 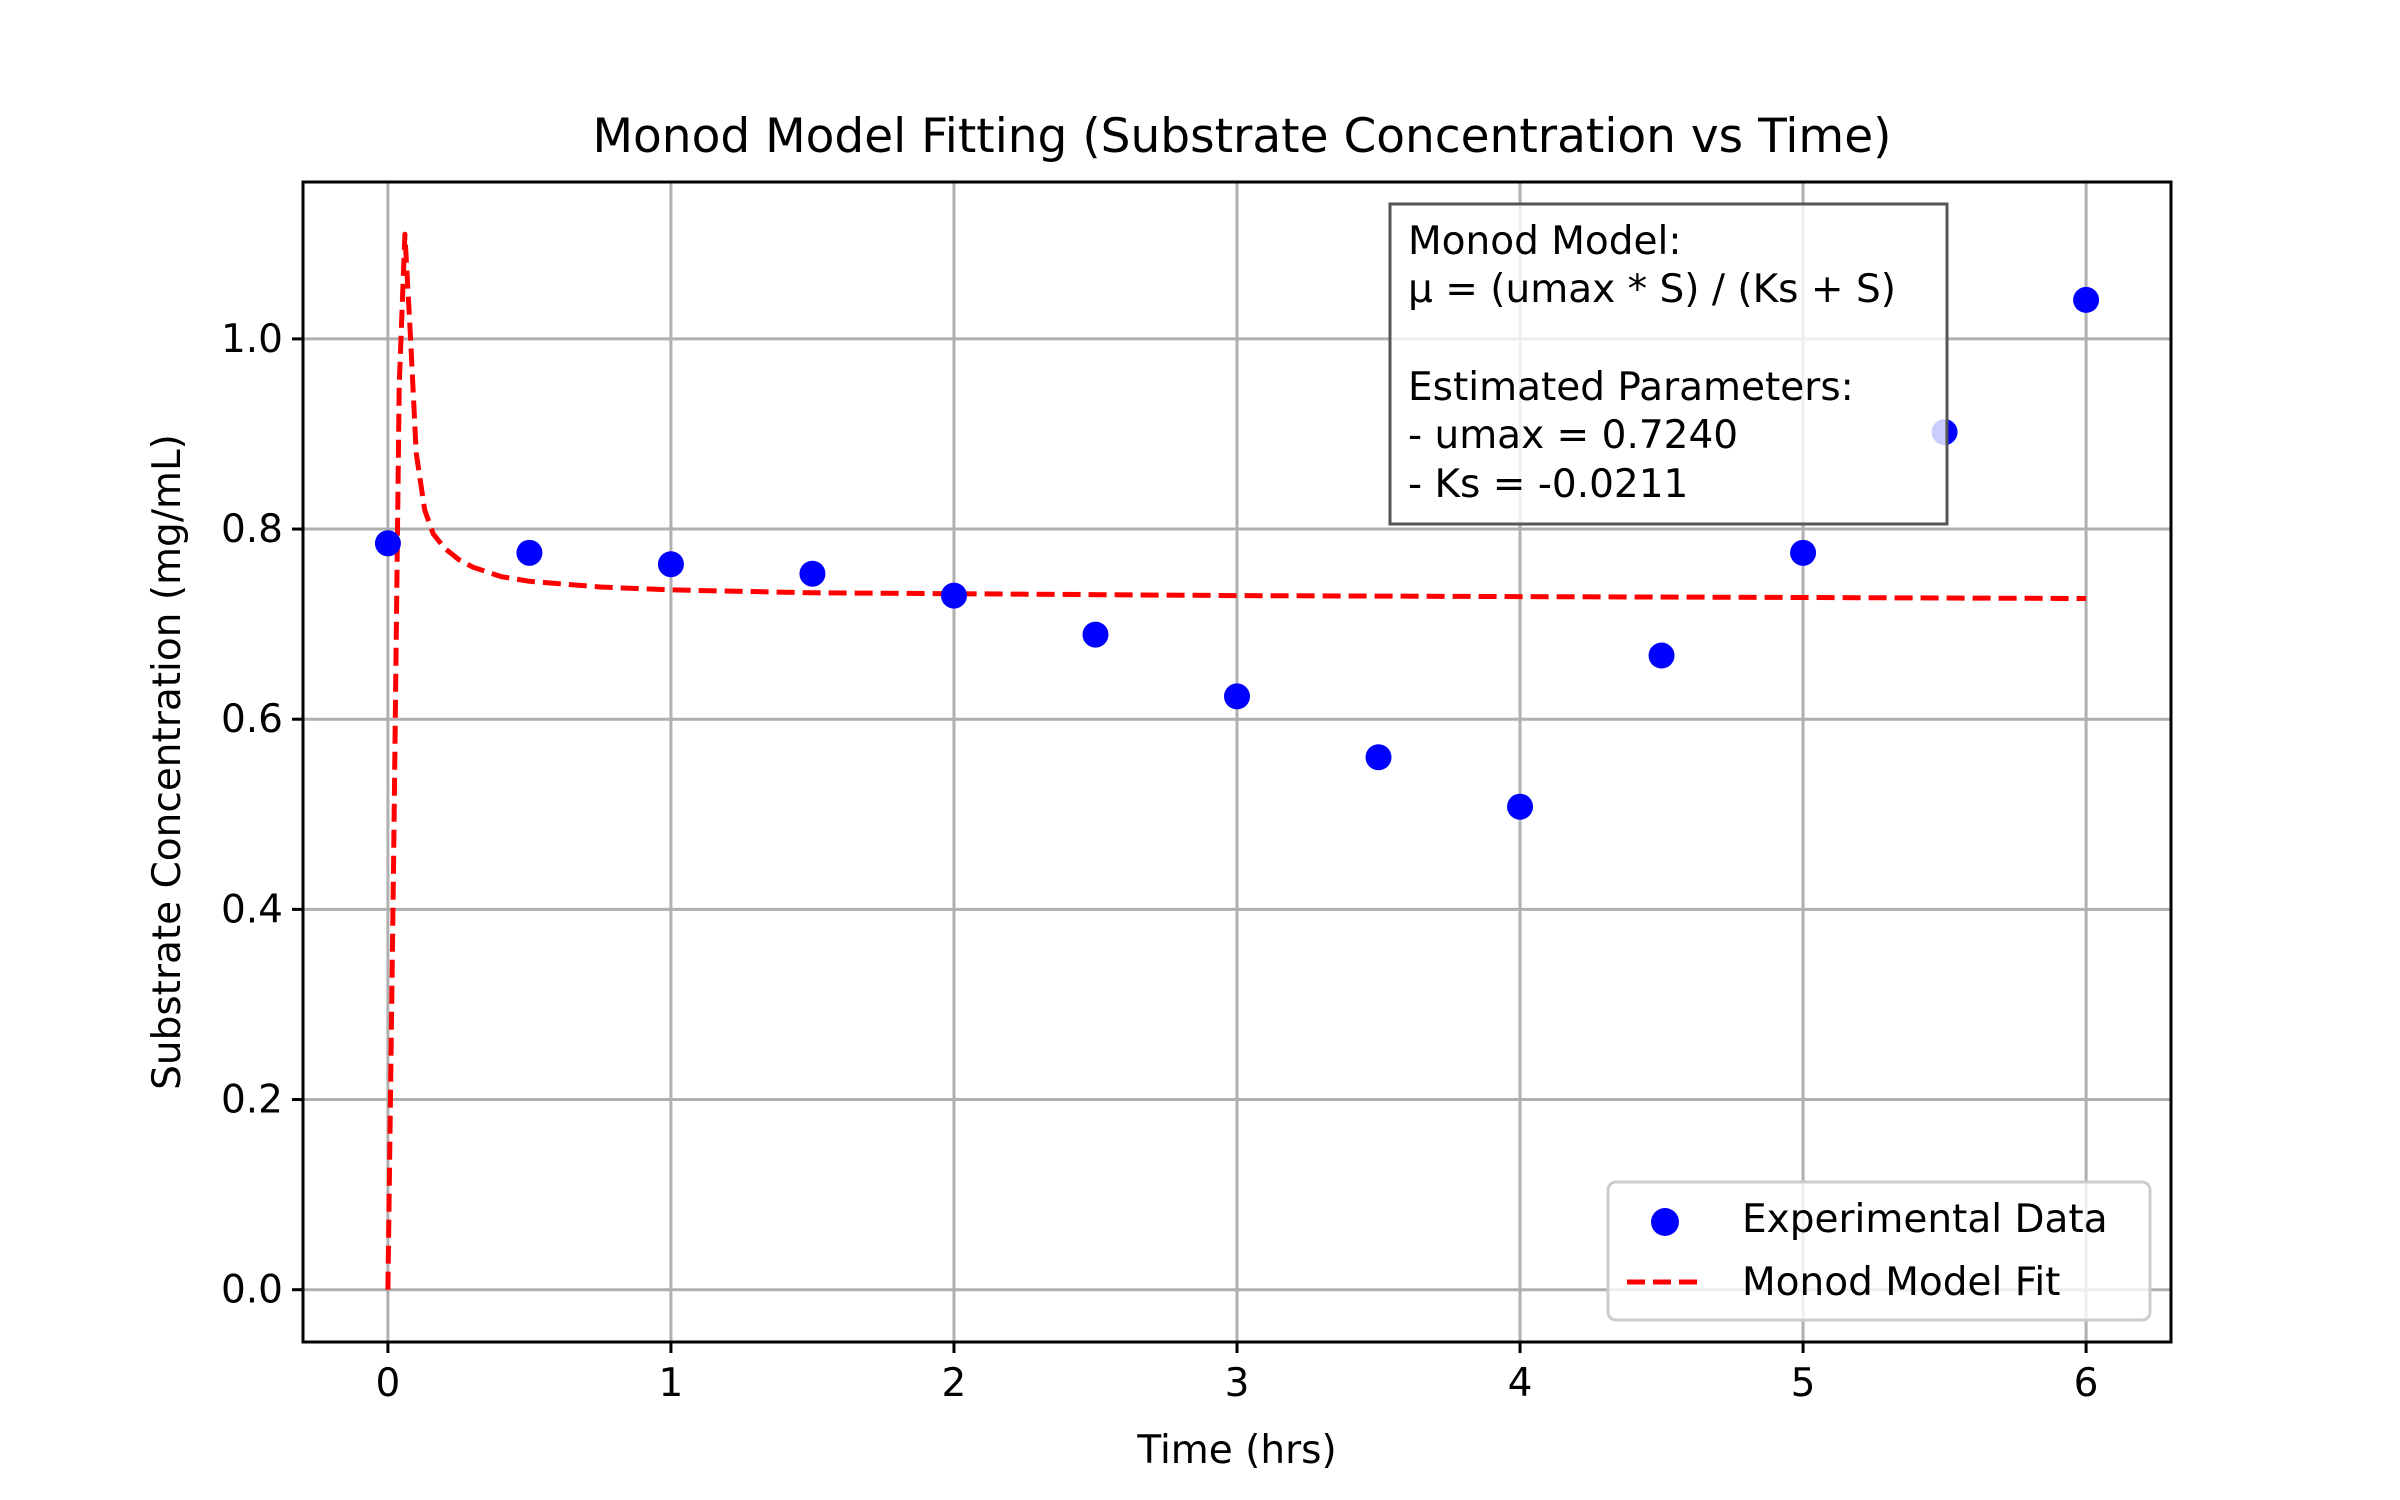 What do you see at coordinates (1901, 1282) in the screenshot?
I see `legend-label-line: Monod Model Fit` at bounding box center [1901, 1282].